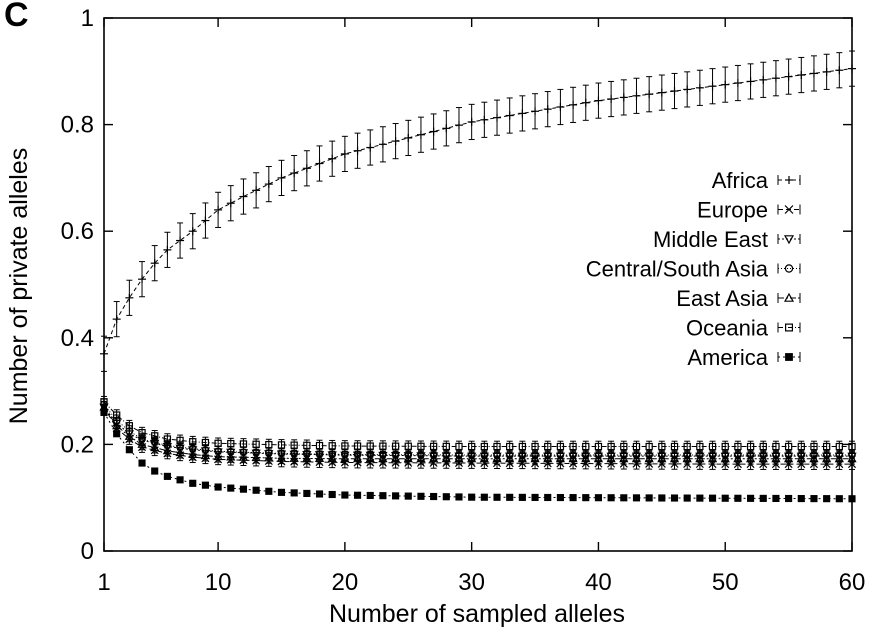 The image size is (873, 642). Describe the element at coordinates (77, 338) in the screenshot. I see `y-tick-label: 0.4` at that location.